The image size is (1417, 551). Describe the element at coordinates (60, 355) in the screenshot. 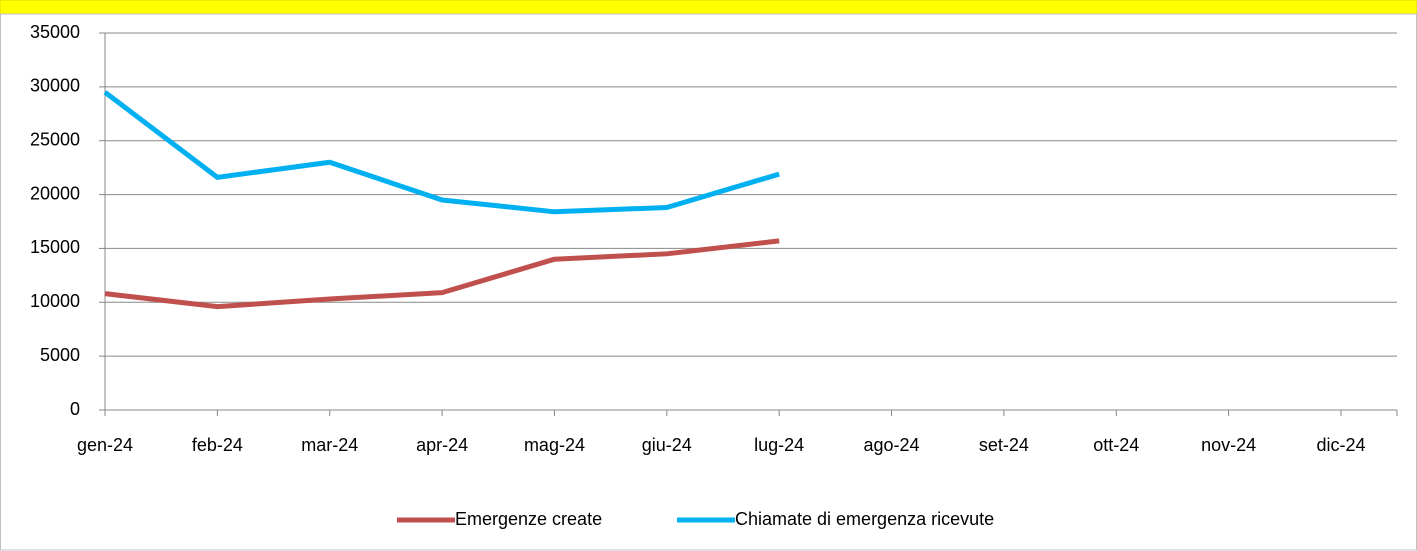

I see `y-tick-label: 5000` at that location.